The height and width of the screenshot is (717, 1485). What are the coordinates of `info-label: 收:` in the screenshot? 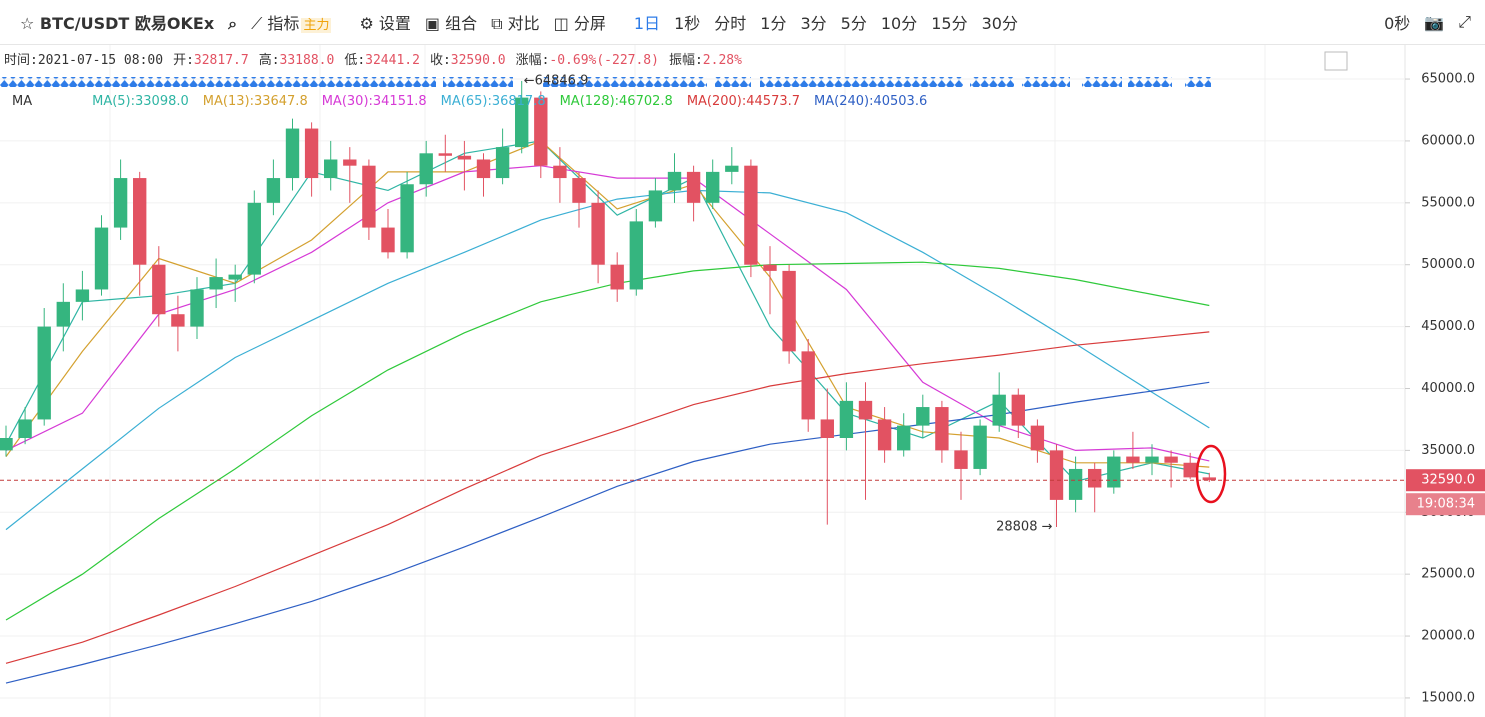 It's located at (440, 60).